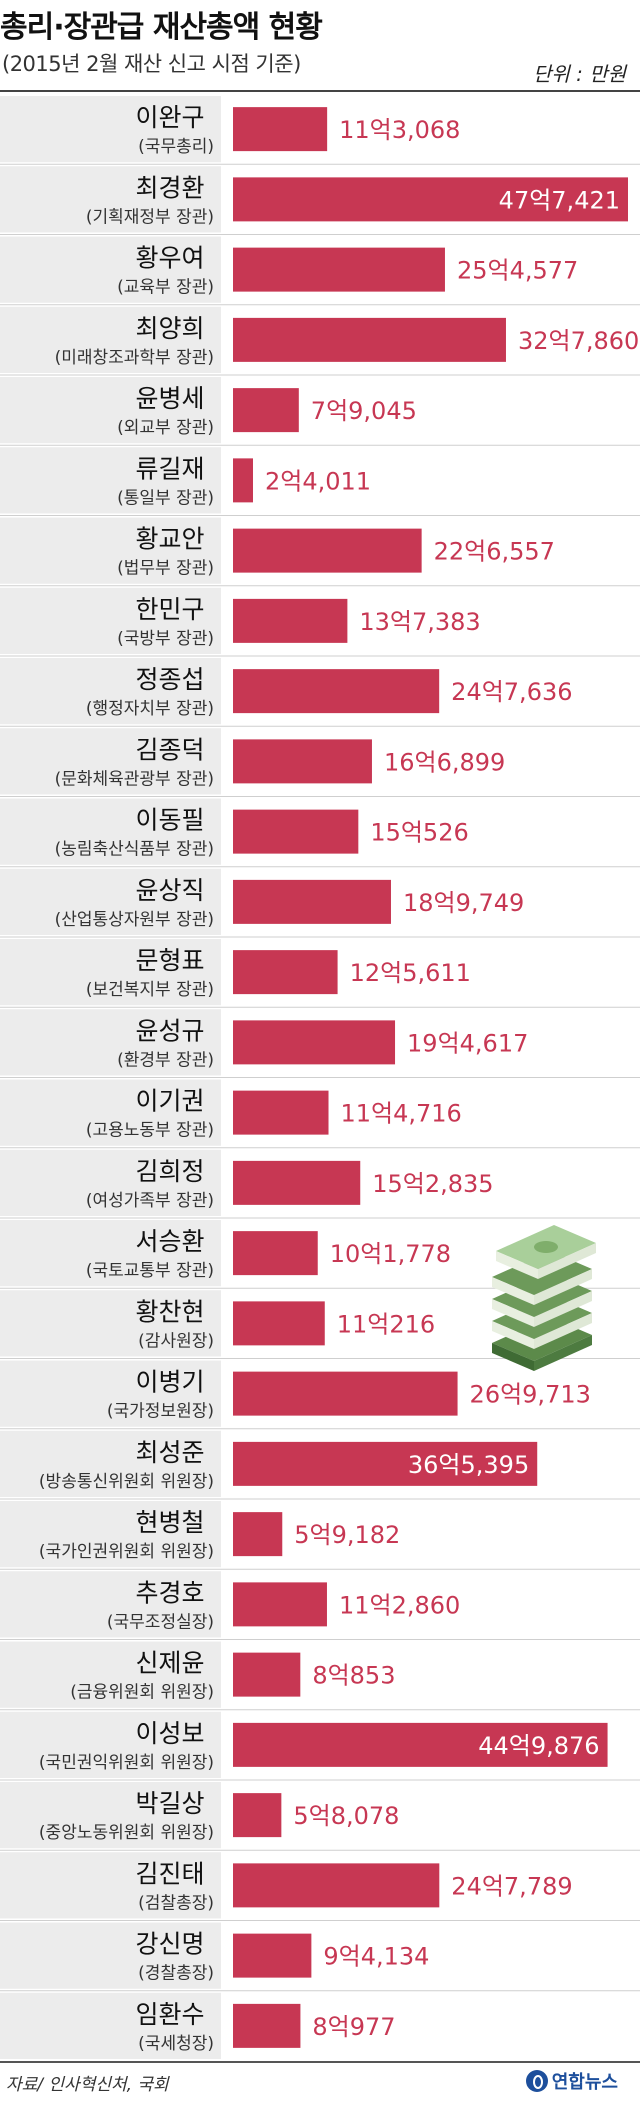 Image resolution: width=640 pixels, height=2103 pixels. What do you see at coordinates (169, 1452) in the screenshot?
I see `category-label: 최성준` at bounding box center [169, 1452].